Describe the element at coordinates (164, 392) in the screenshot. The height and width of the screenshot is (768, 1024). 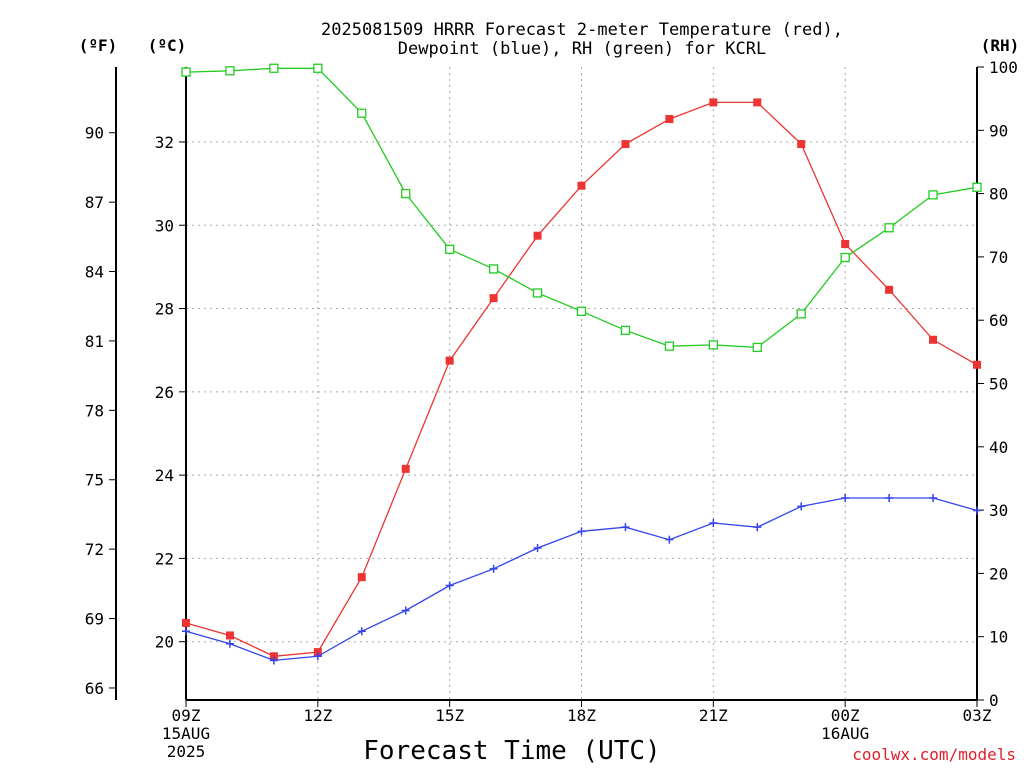
I see `celsius-tick-label: 26` at that location.